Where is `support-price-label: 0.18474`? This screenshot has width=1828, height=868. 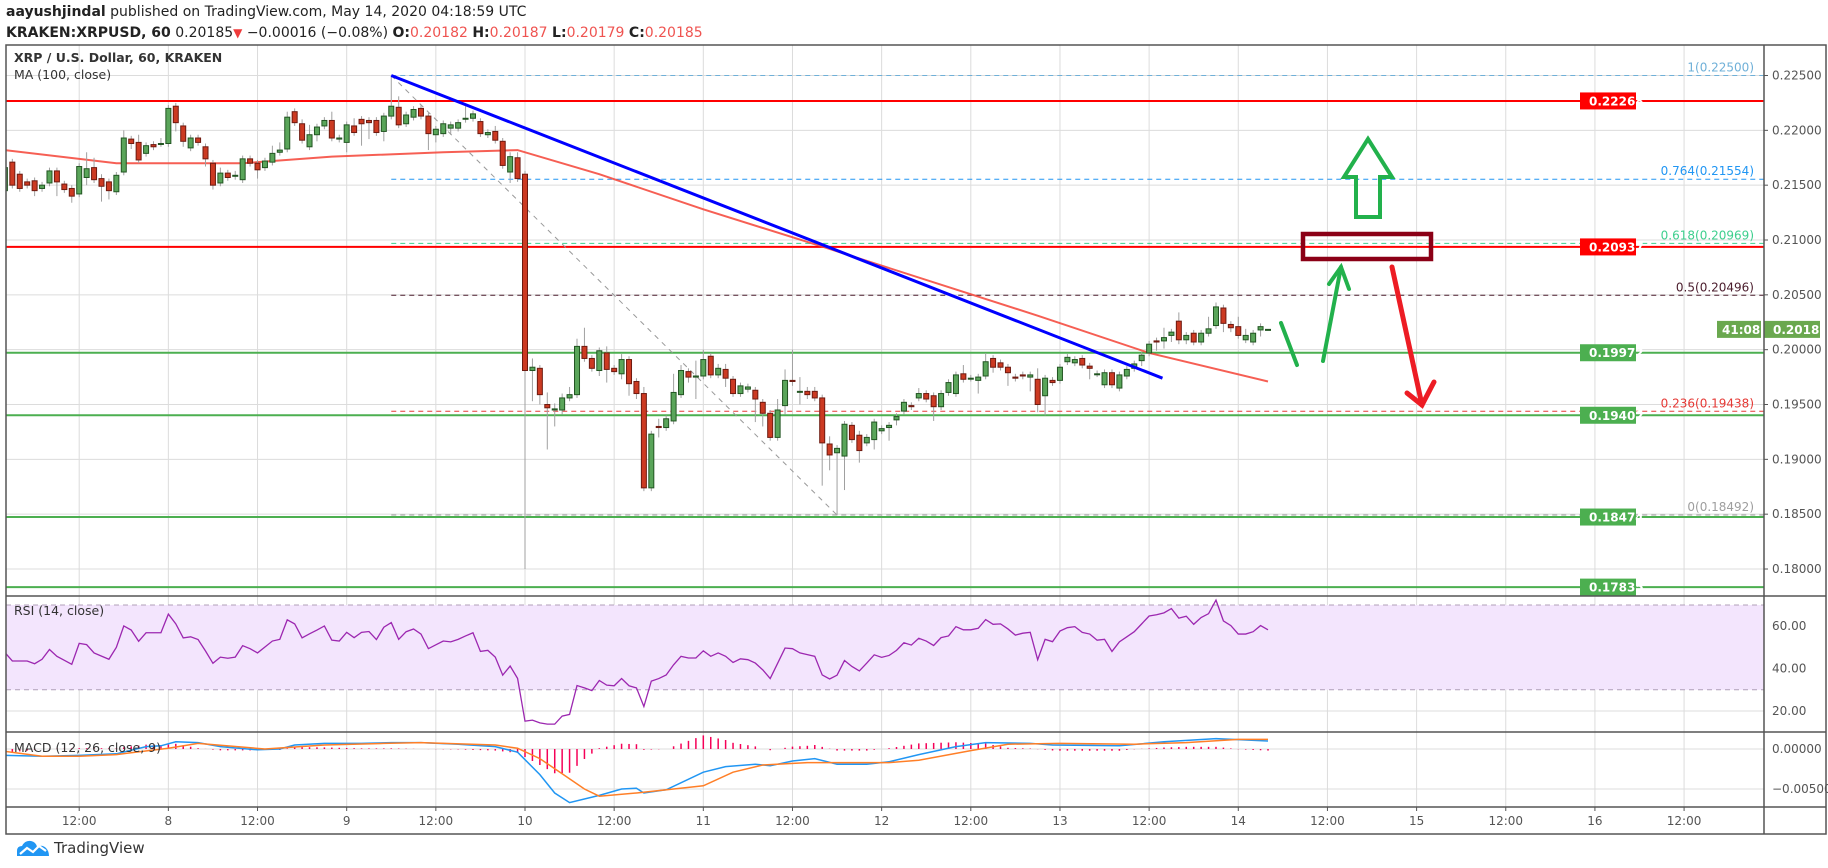 support-price-label: 0.18474 is located at coordinates (1612, 517).